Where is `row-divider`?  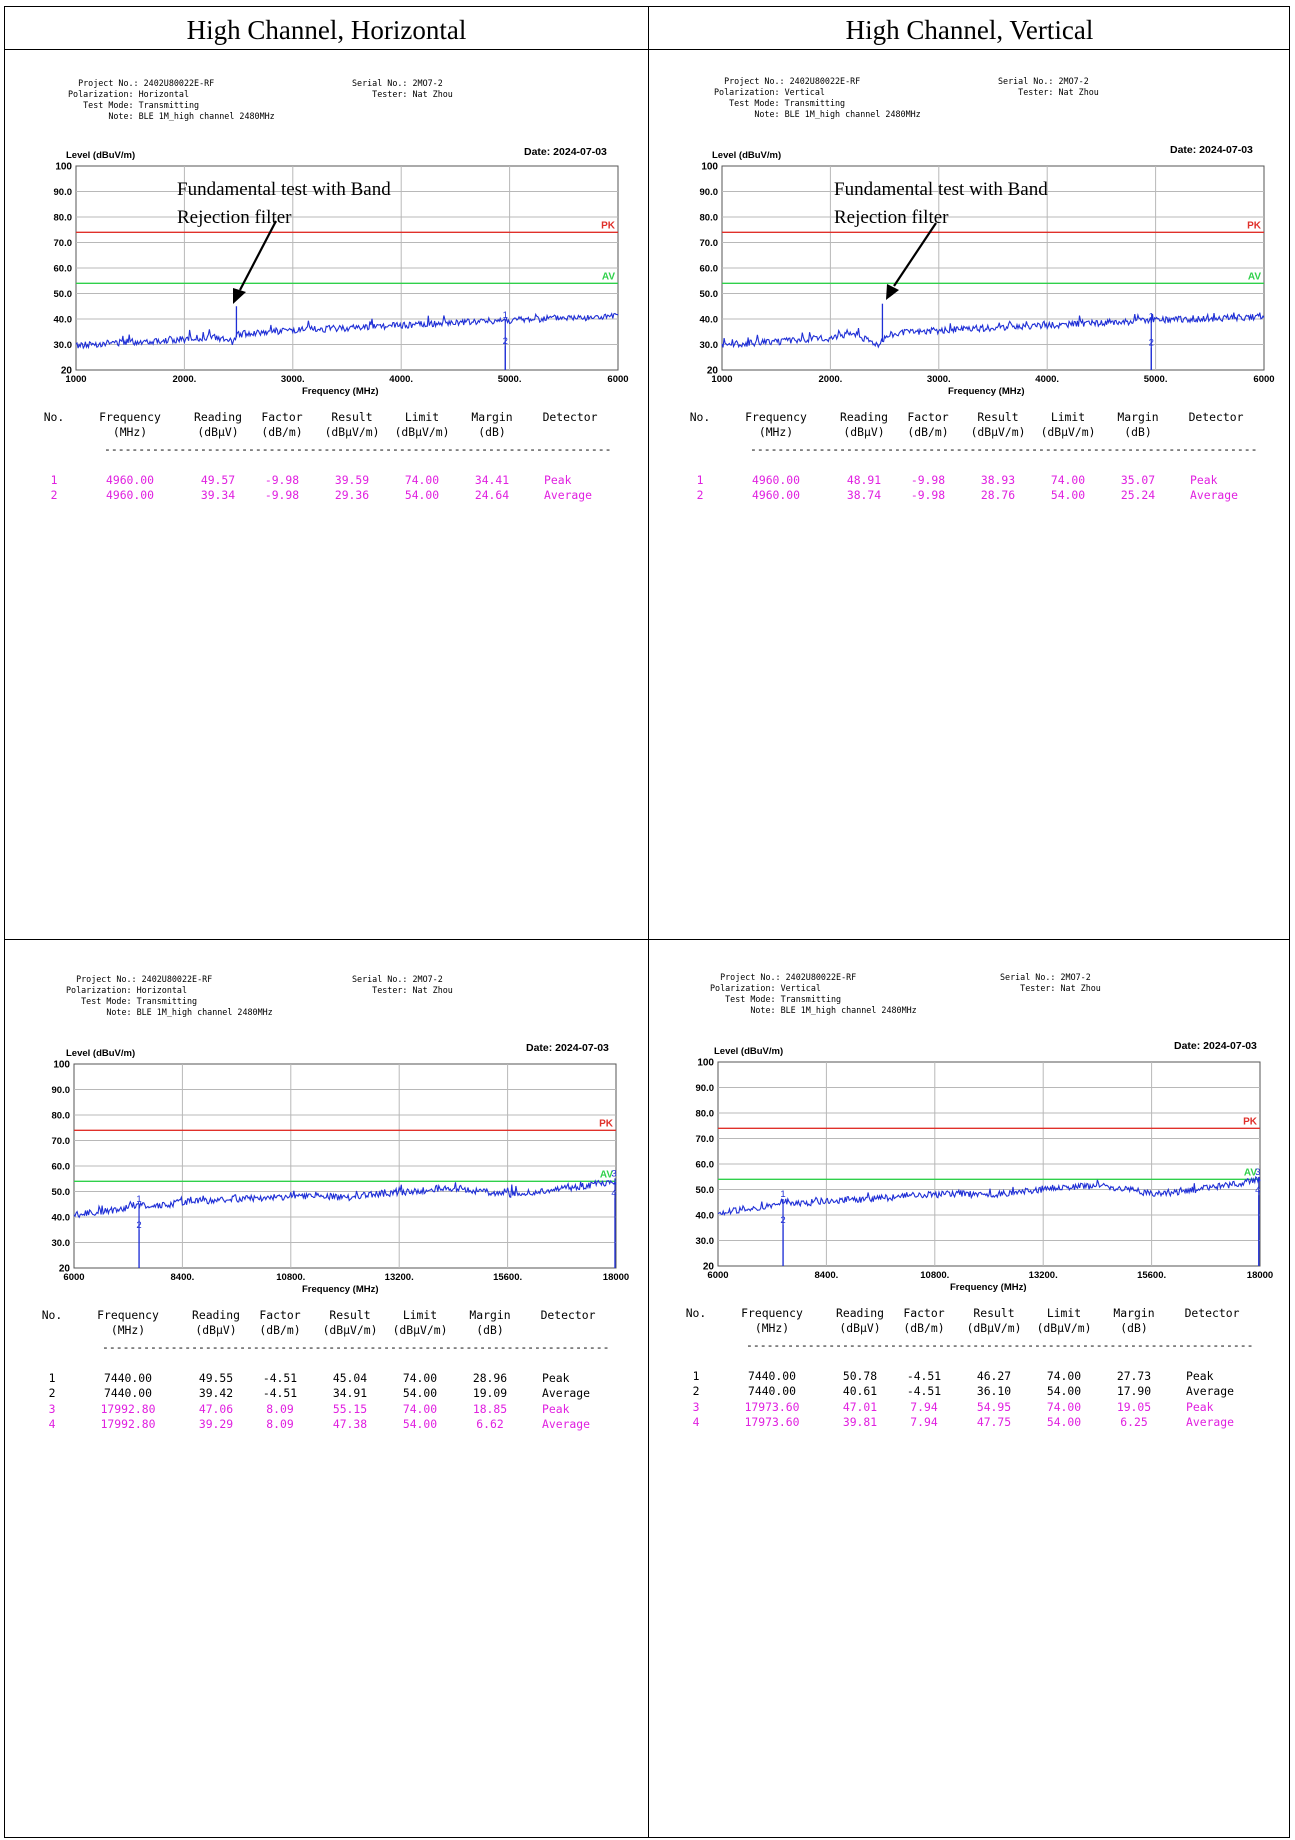
row-divider is located at coordinates (647, 939).